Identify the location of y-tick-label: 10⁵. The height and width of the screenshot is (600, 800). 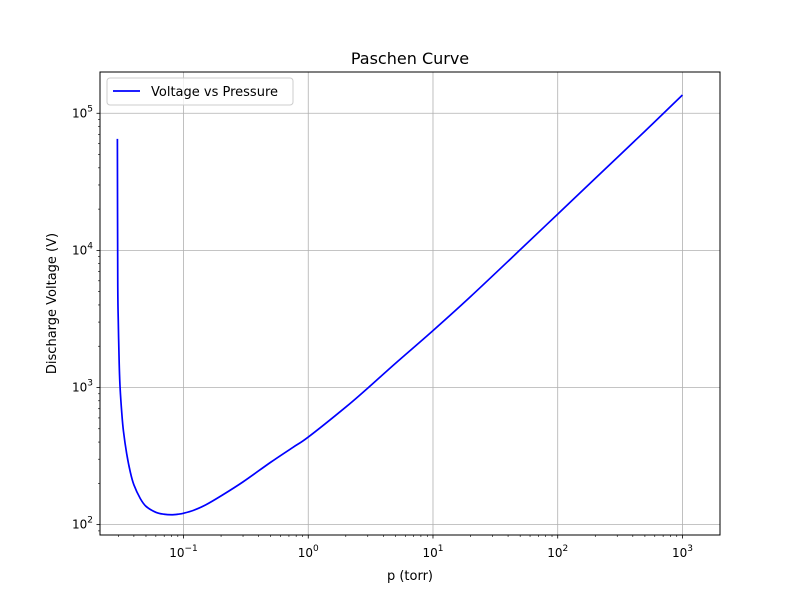
(82, 112).